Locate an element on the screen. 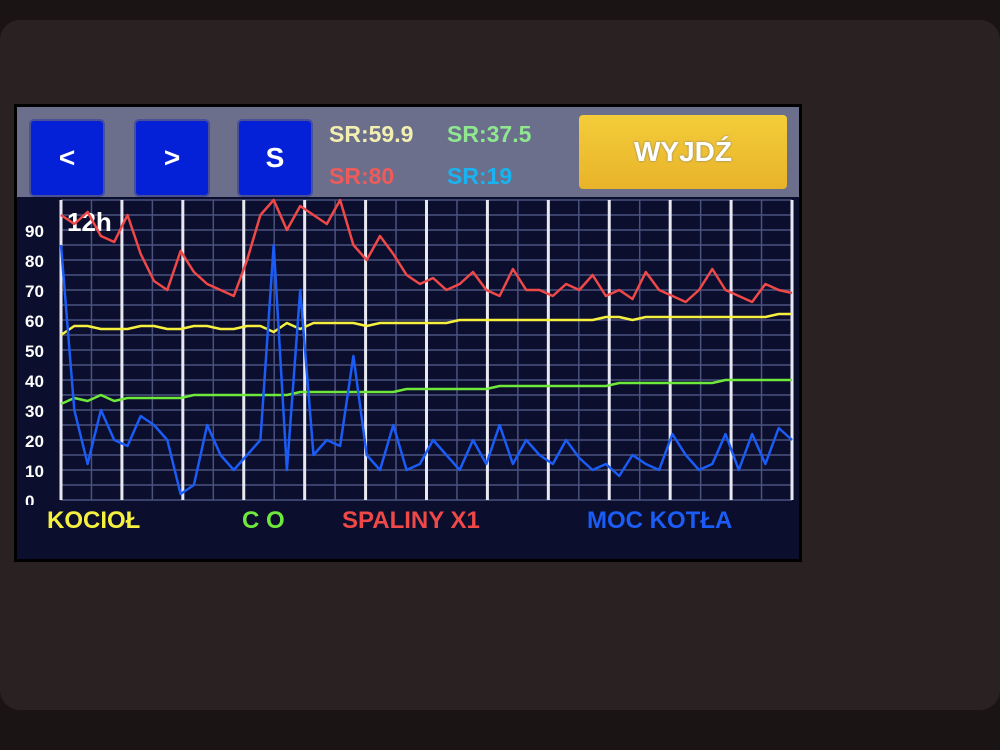 The height and width of the screenshot is (750, 1000). y-tick-label: 20 is located at coordinates (34, 441).